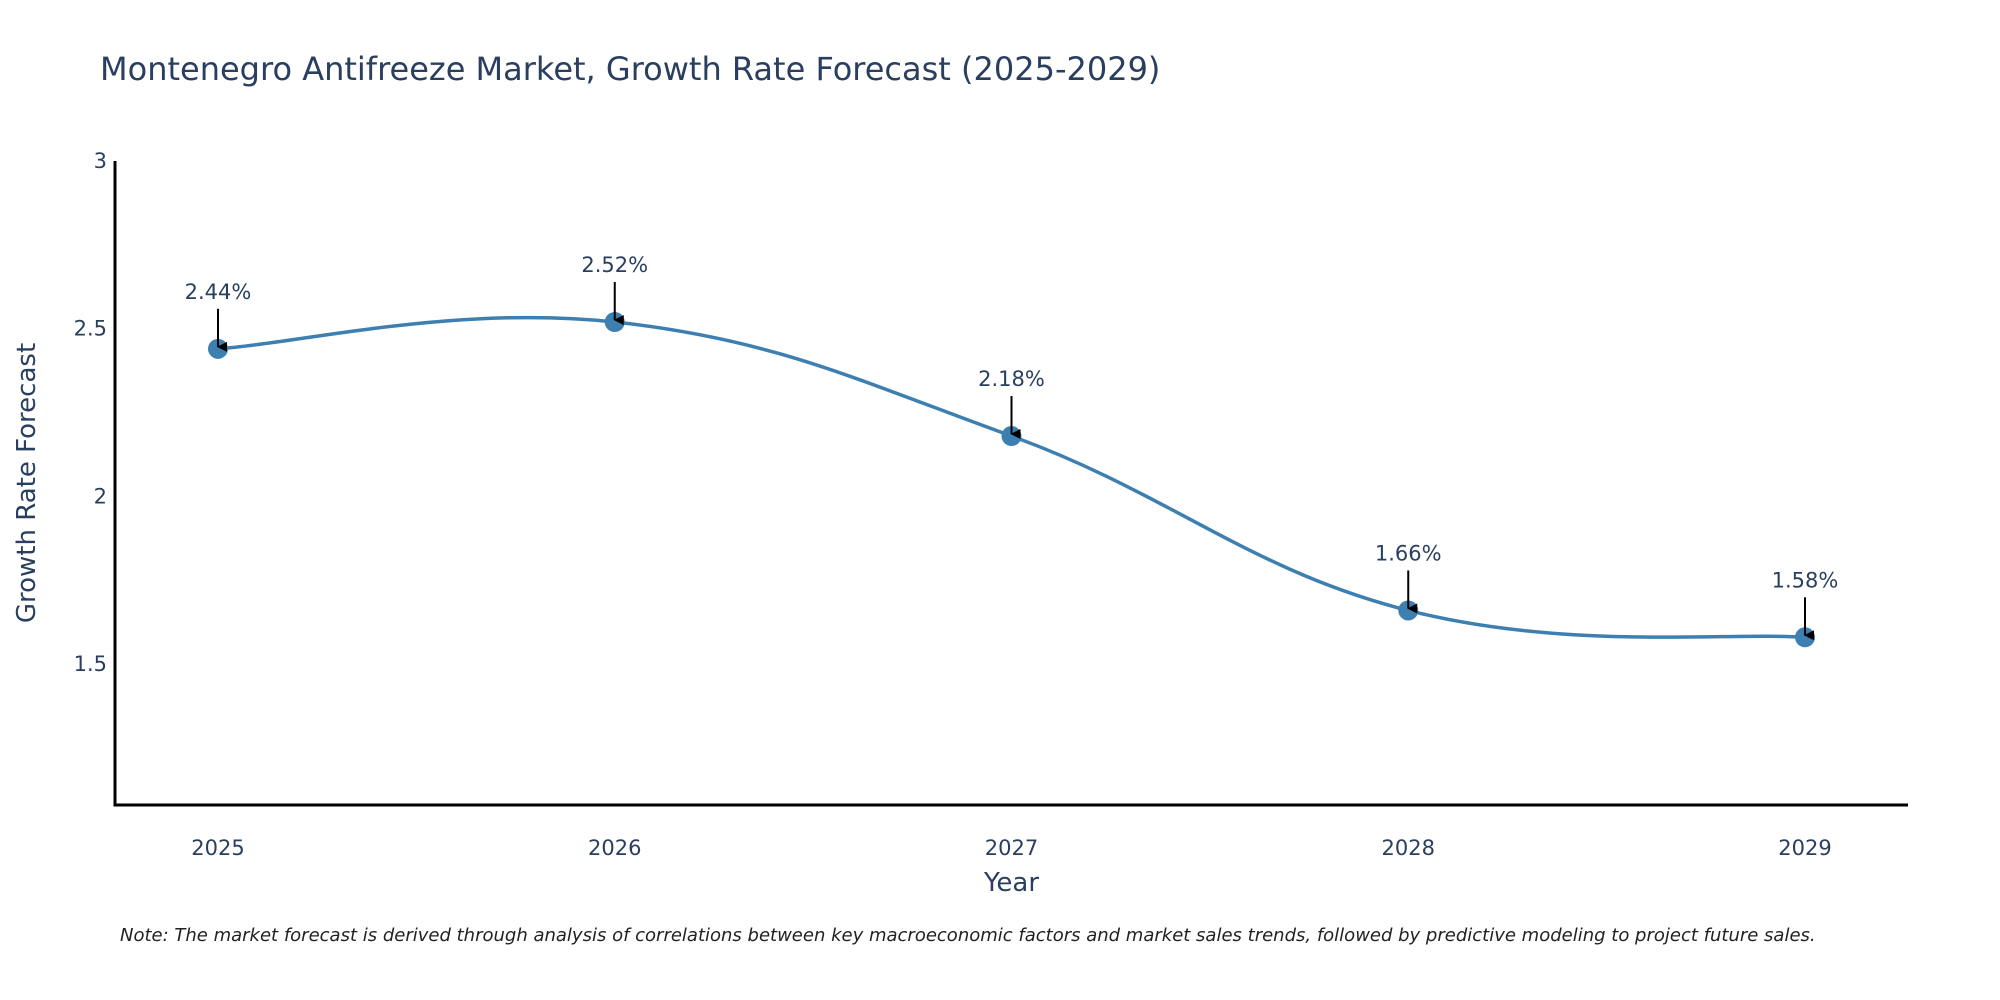 The height and width of the screenshot is (1000, 2000). Describe the element at coordinates (27, 483) in the screenshot. I see `y-axis-title: Growth Rate Forecast` at that location.